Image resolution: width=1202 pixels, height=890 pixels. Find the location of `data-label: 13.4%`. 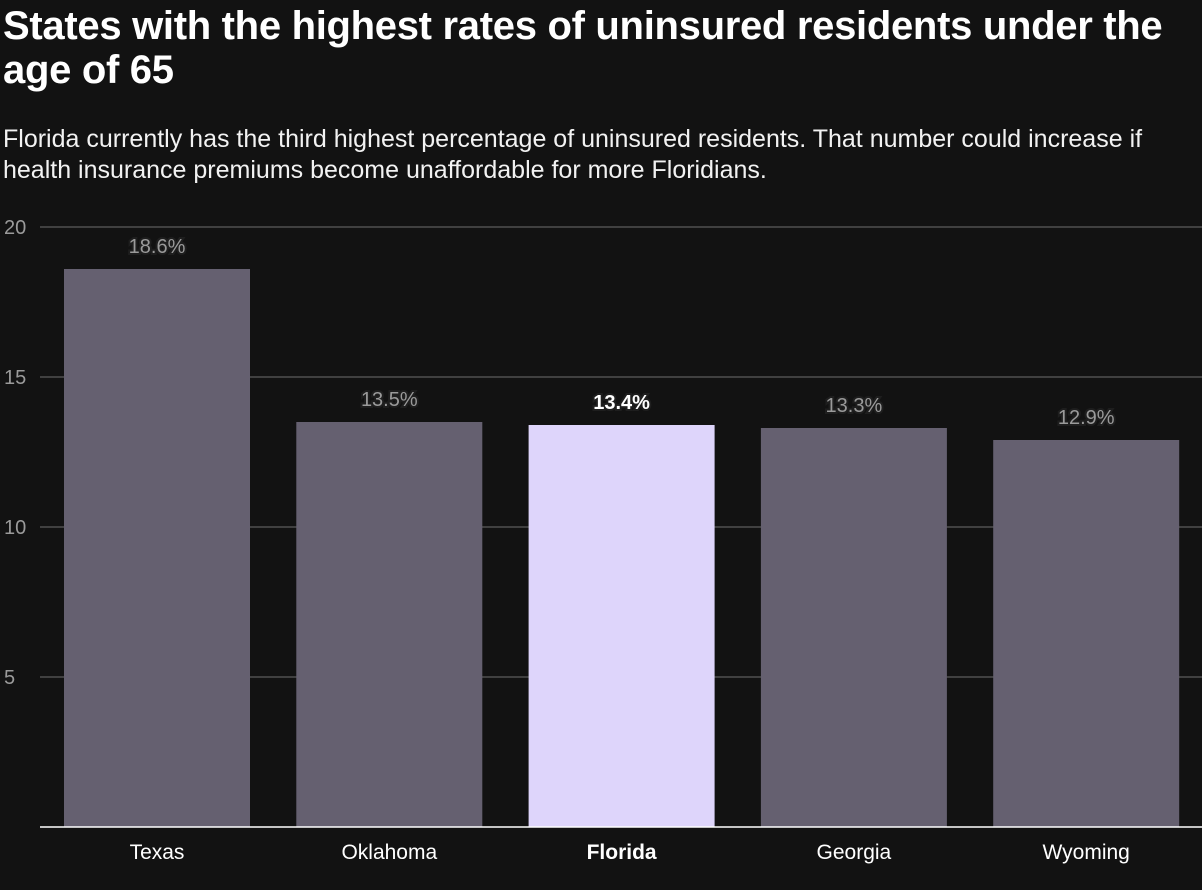

data-label: 13.4% is located at coordinates (621, 403).